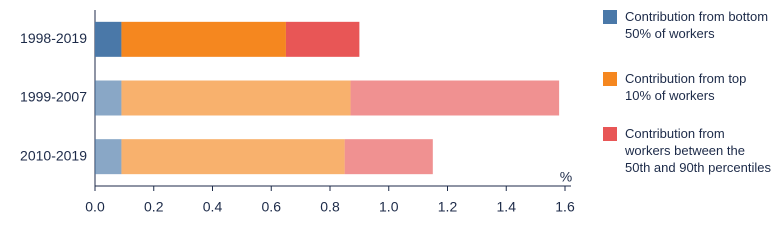  What do you see at coordinates (53, 97) in the screenshot?
I see `y-tick-label: 1999-2007` at bounding box center [53, 97].